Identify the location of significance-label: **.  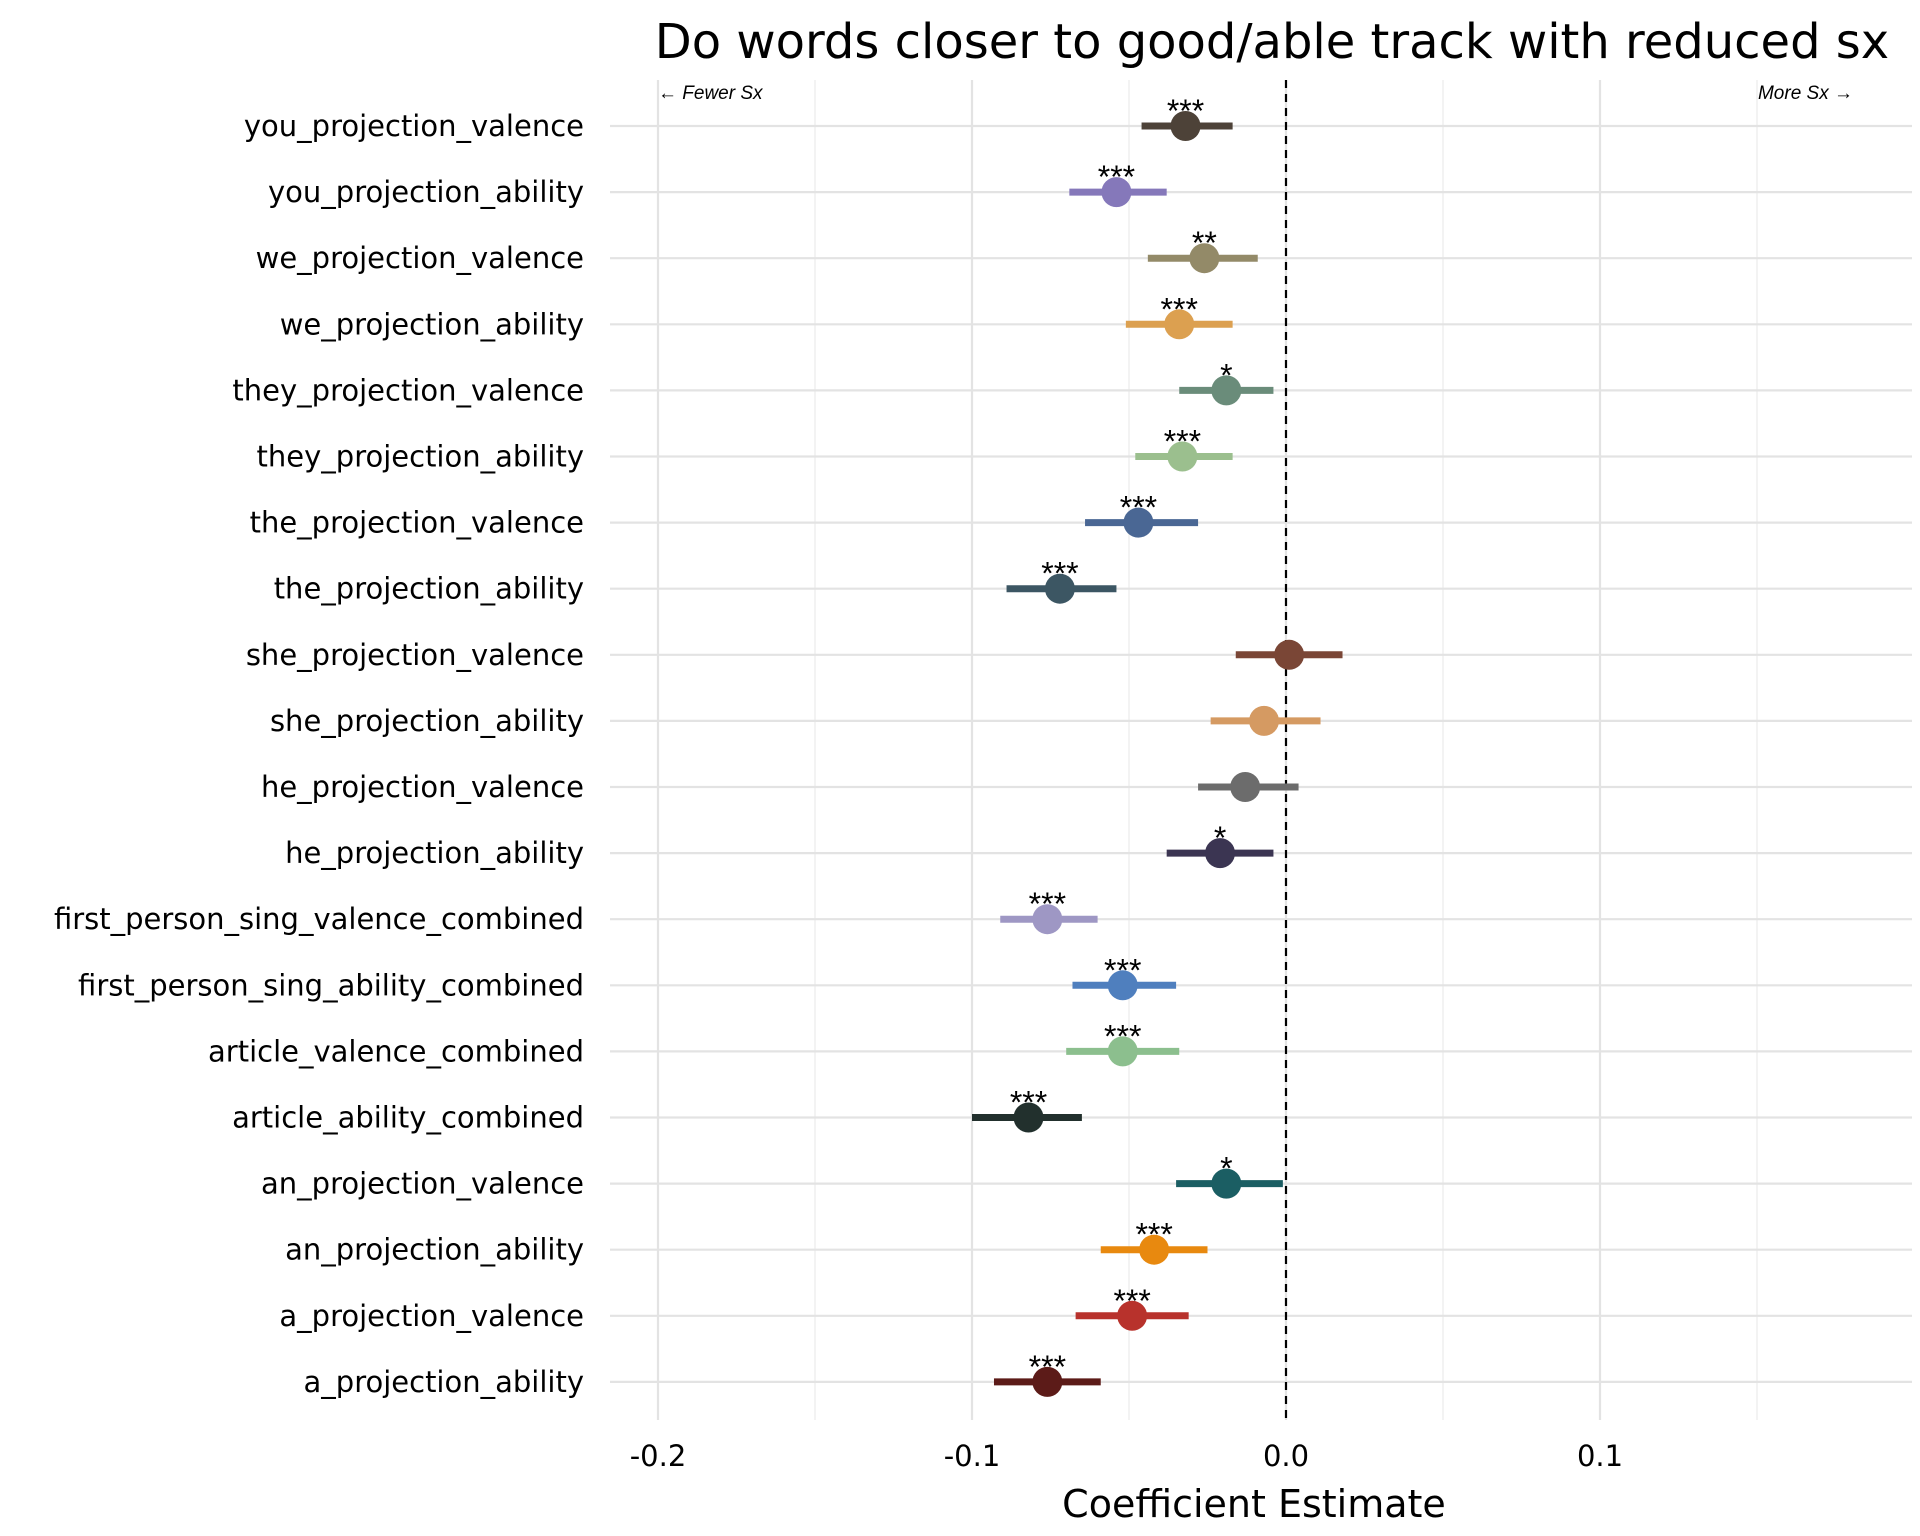
(1204, 243).